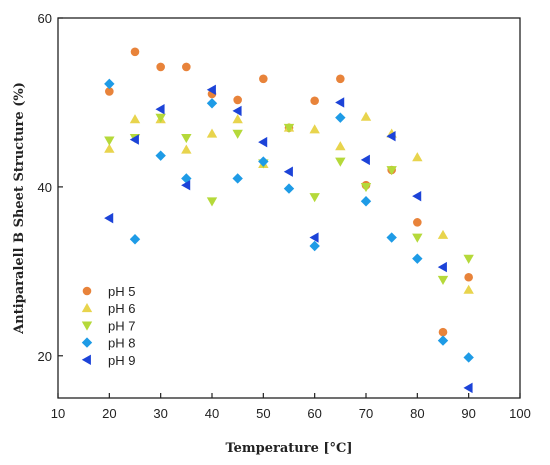  Describe the element at coordinates (160, 413) in the screenshot. I see `x-tick-label: 30` at that location.